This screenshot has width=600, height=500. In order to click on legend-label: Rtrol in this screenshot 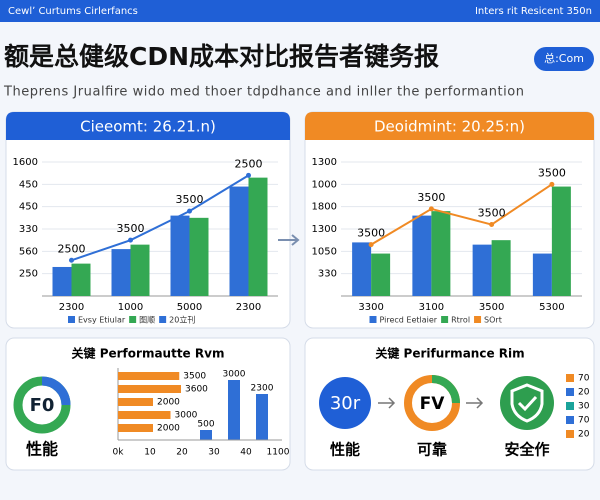, I will do `click(460, 320)`.